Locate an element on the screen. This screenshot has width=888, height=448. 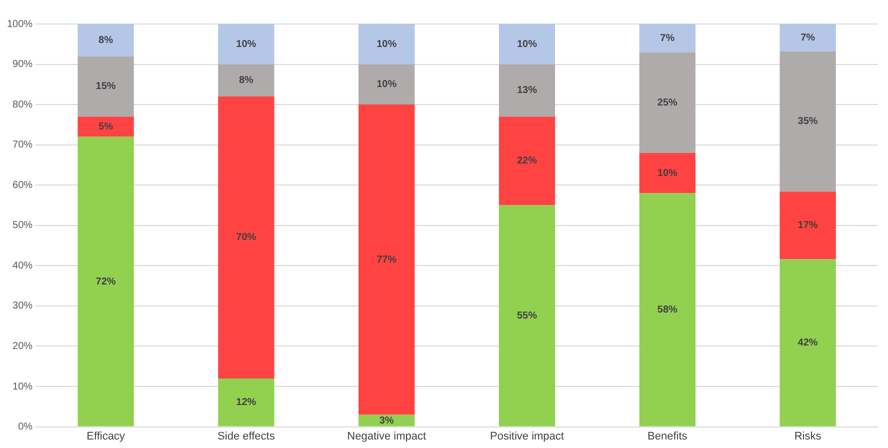
data-label: 55% is located at coordinates (527, 316).